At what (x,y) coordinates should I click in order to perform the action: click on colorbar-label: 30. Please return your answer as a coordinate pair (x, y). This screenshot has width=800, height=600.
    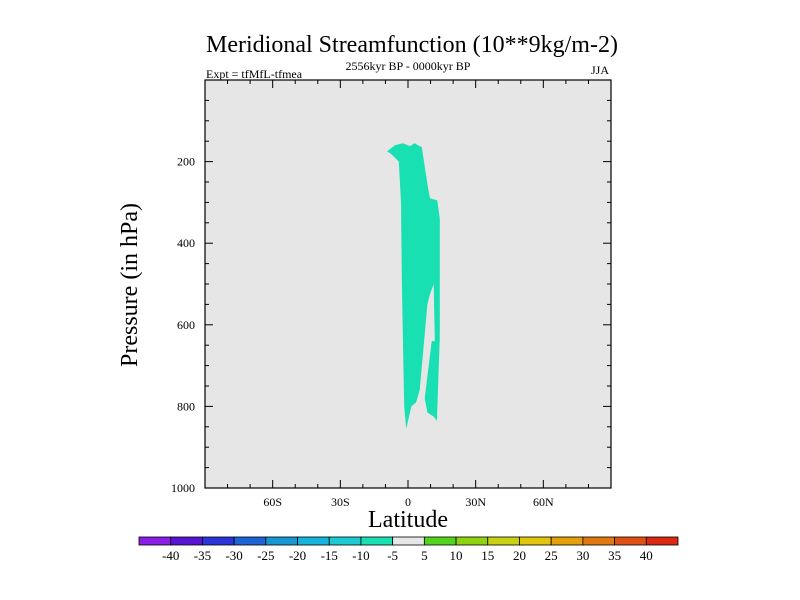
    Looking at the image, I should click on (582, 555).